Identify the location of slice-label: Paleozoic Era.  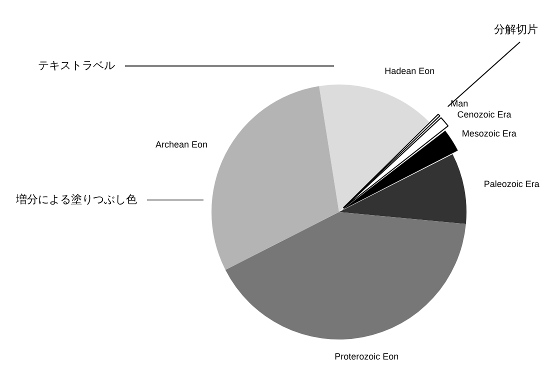
(512, 183).